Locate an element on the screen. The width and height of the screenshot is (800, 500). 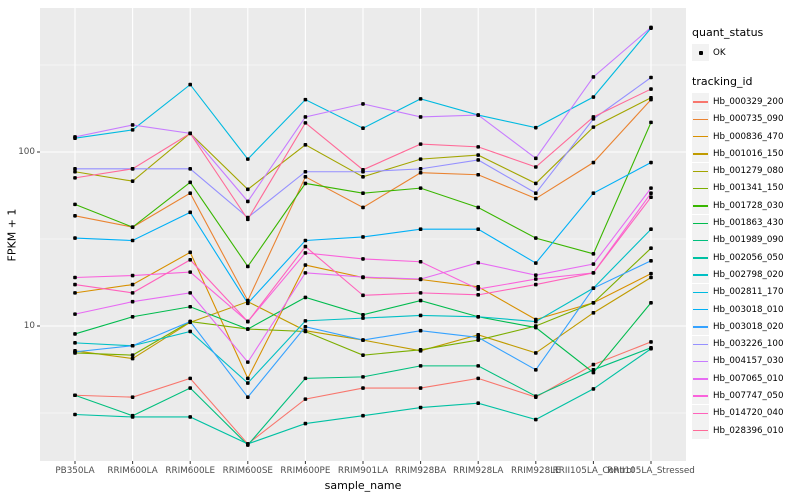
legend-item-Hb_001279_080: Hb_001279_080 is located at coordinates (745, 171).